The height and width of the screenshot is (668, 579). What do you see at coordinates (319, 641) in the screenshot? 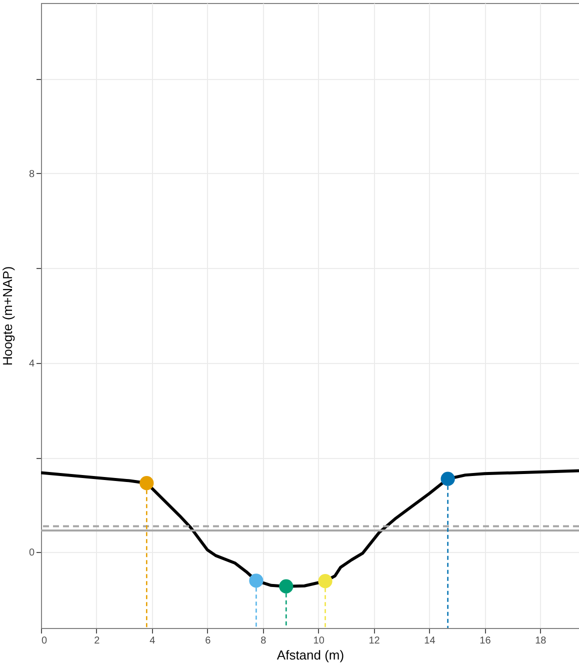
I see `x-tick-label: 10` at bounding box center [319, 641].